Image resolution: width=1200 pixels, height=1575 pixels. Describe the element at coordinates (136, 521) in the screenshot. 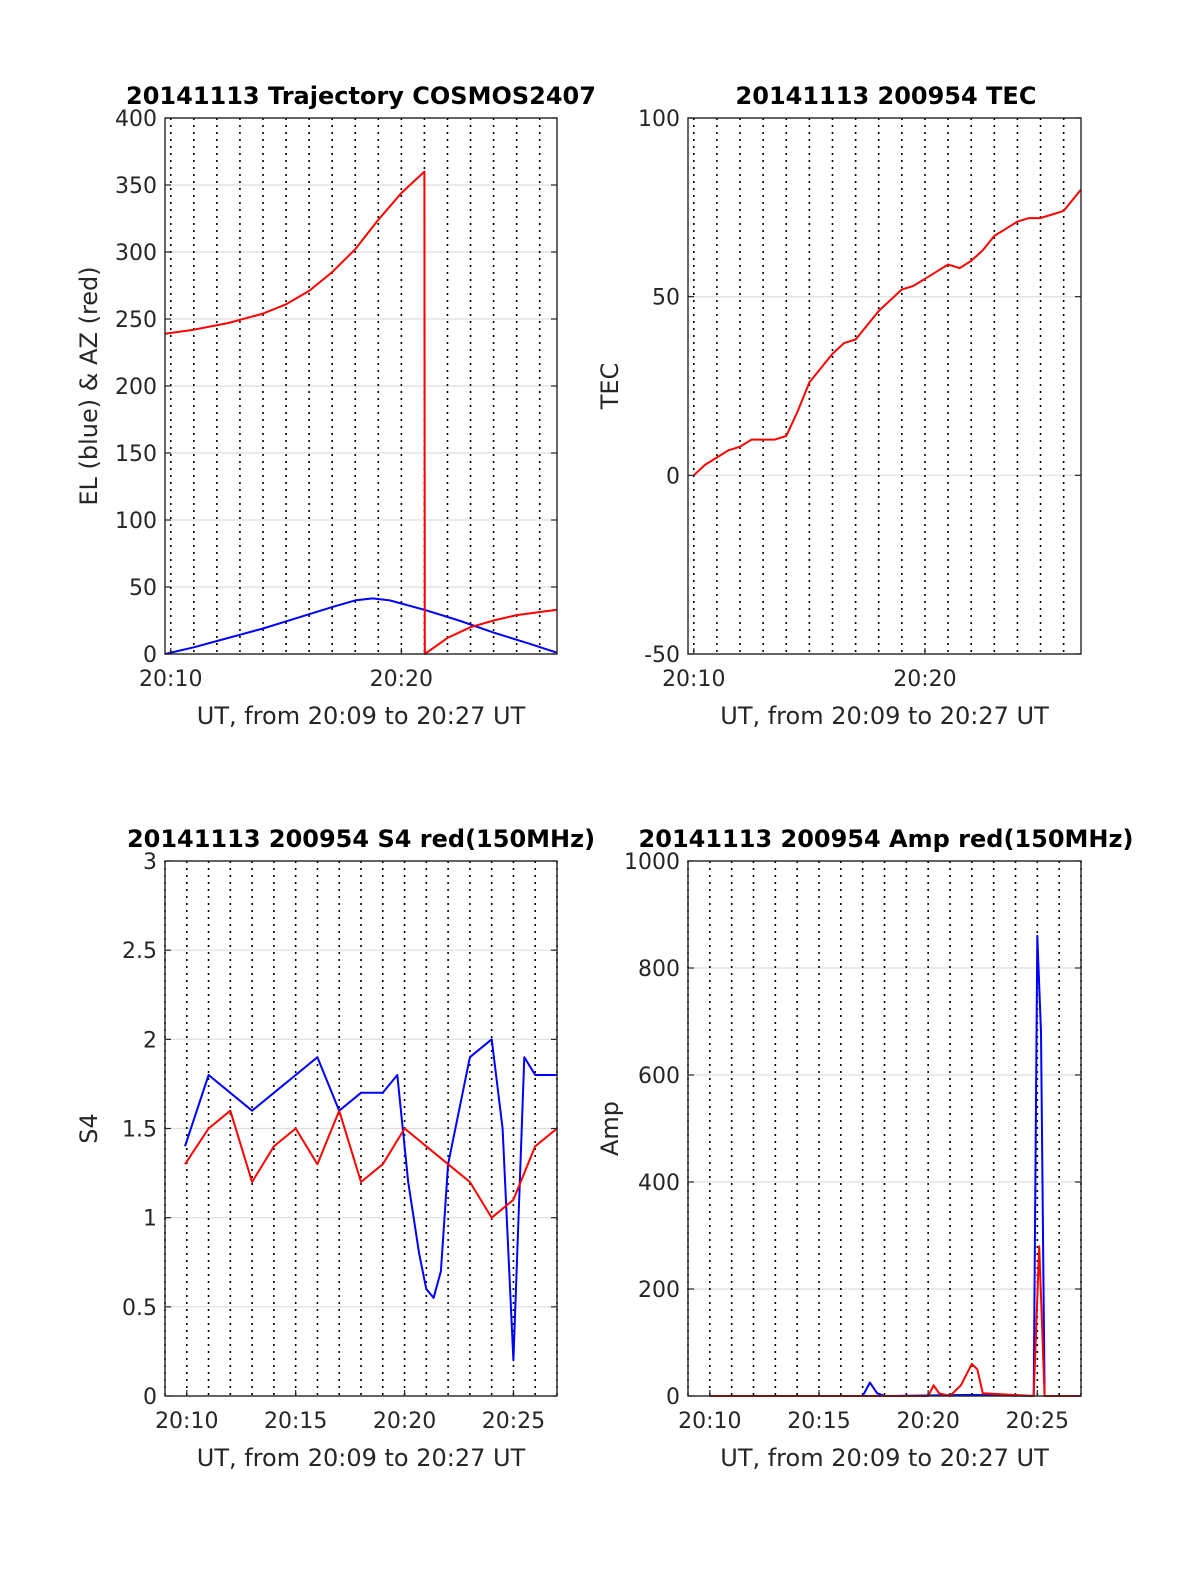

I see `trajectory-ytick-label: 100` at that location.